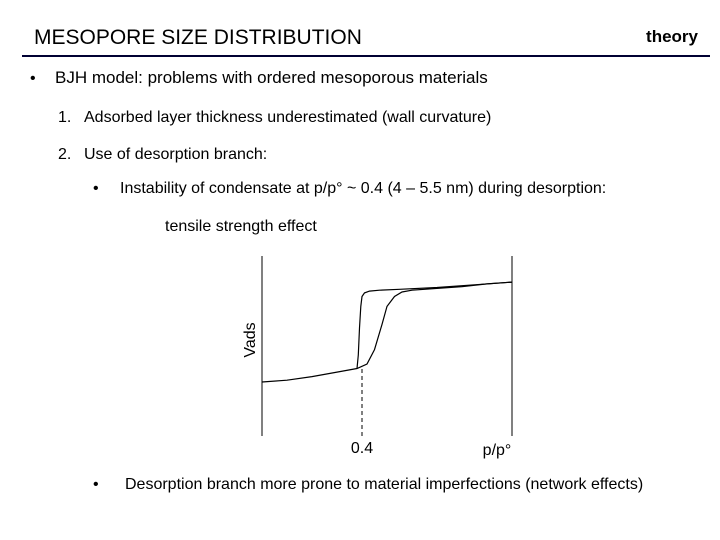  Describe the element at coordinates (362, 448) in the screenshot. I see `x-tick-label: 0.4` at that location.